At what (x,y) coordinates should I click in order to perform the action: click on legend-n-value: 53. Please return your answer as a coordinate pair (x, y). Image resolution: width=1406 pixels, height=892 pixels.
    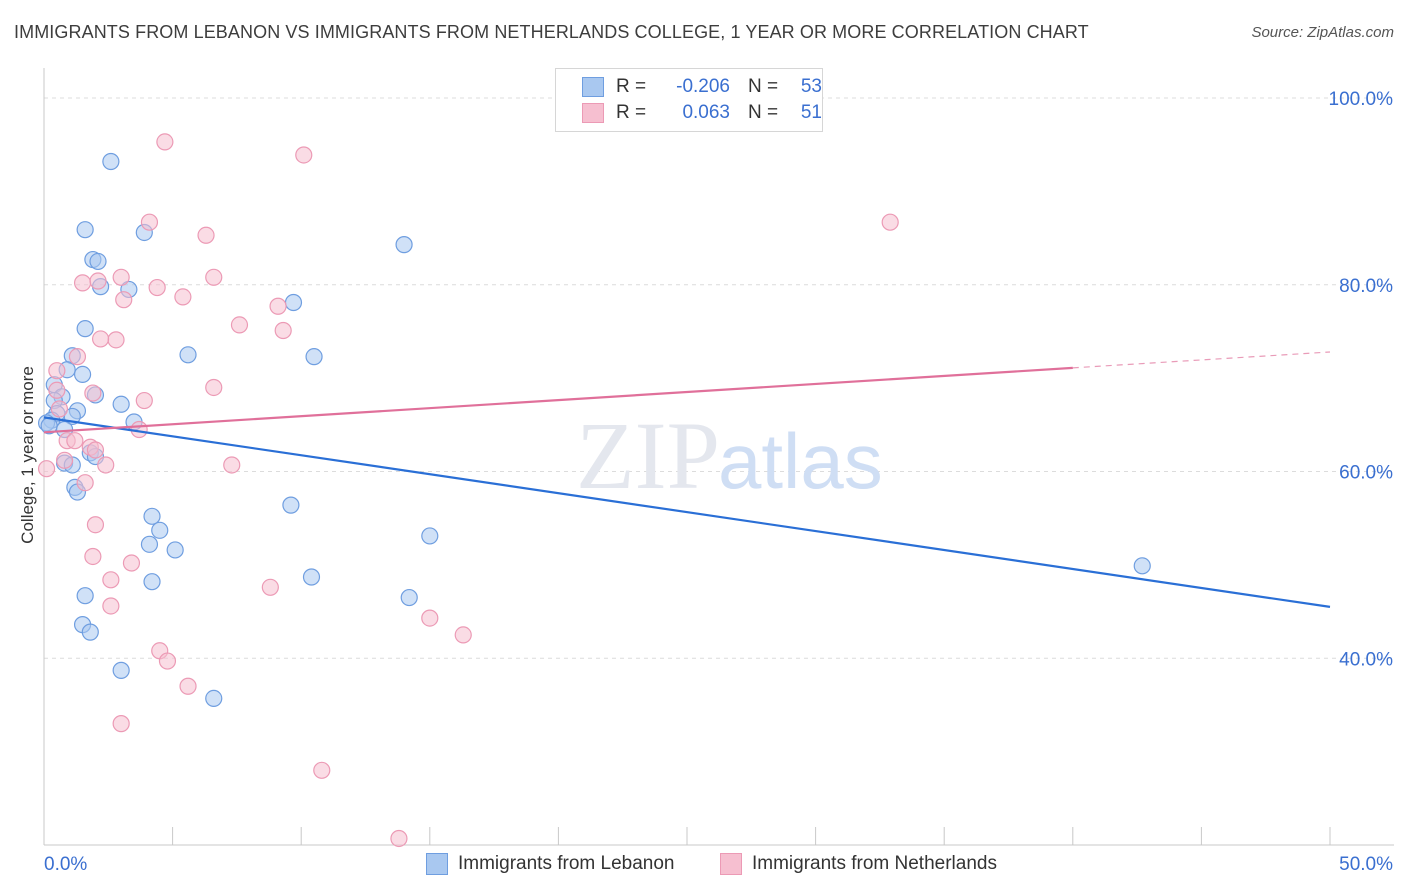
    Looking at the image, I should click on (811, 86).